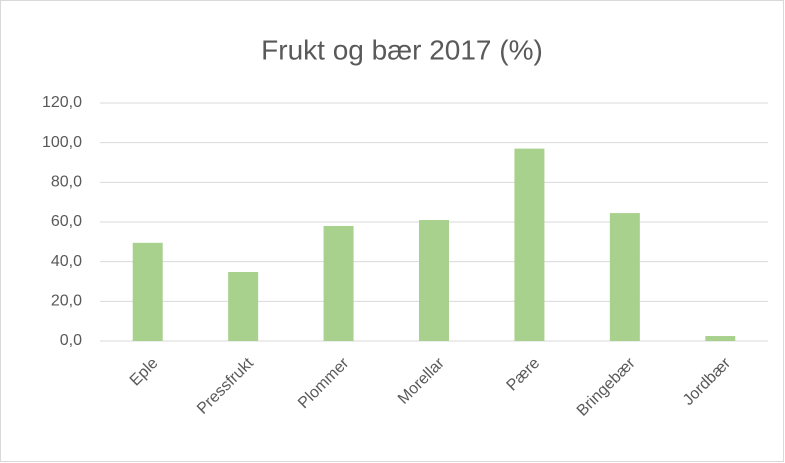 The height and width of the screenshot is (463, 785). Describe the element at coordinates (402, 49) in the screenshot. I see `chart-title: Frukt og bær 2017 (%)` at that location.